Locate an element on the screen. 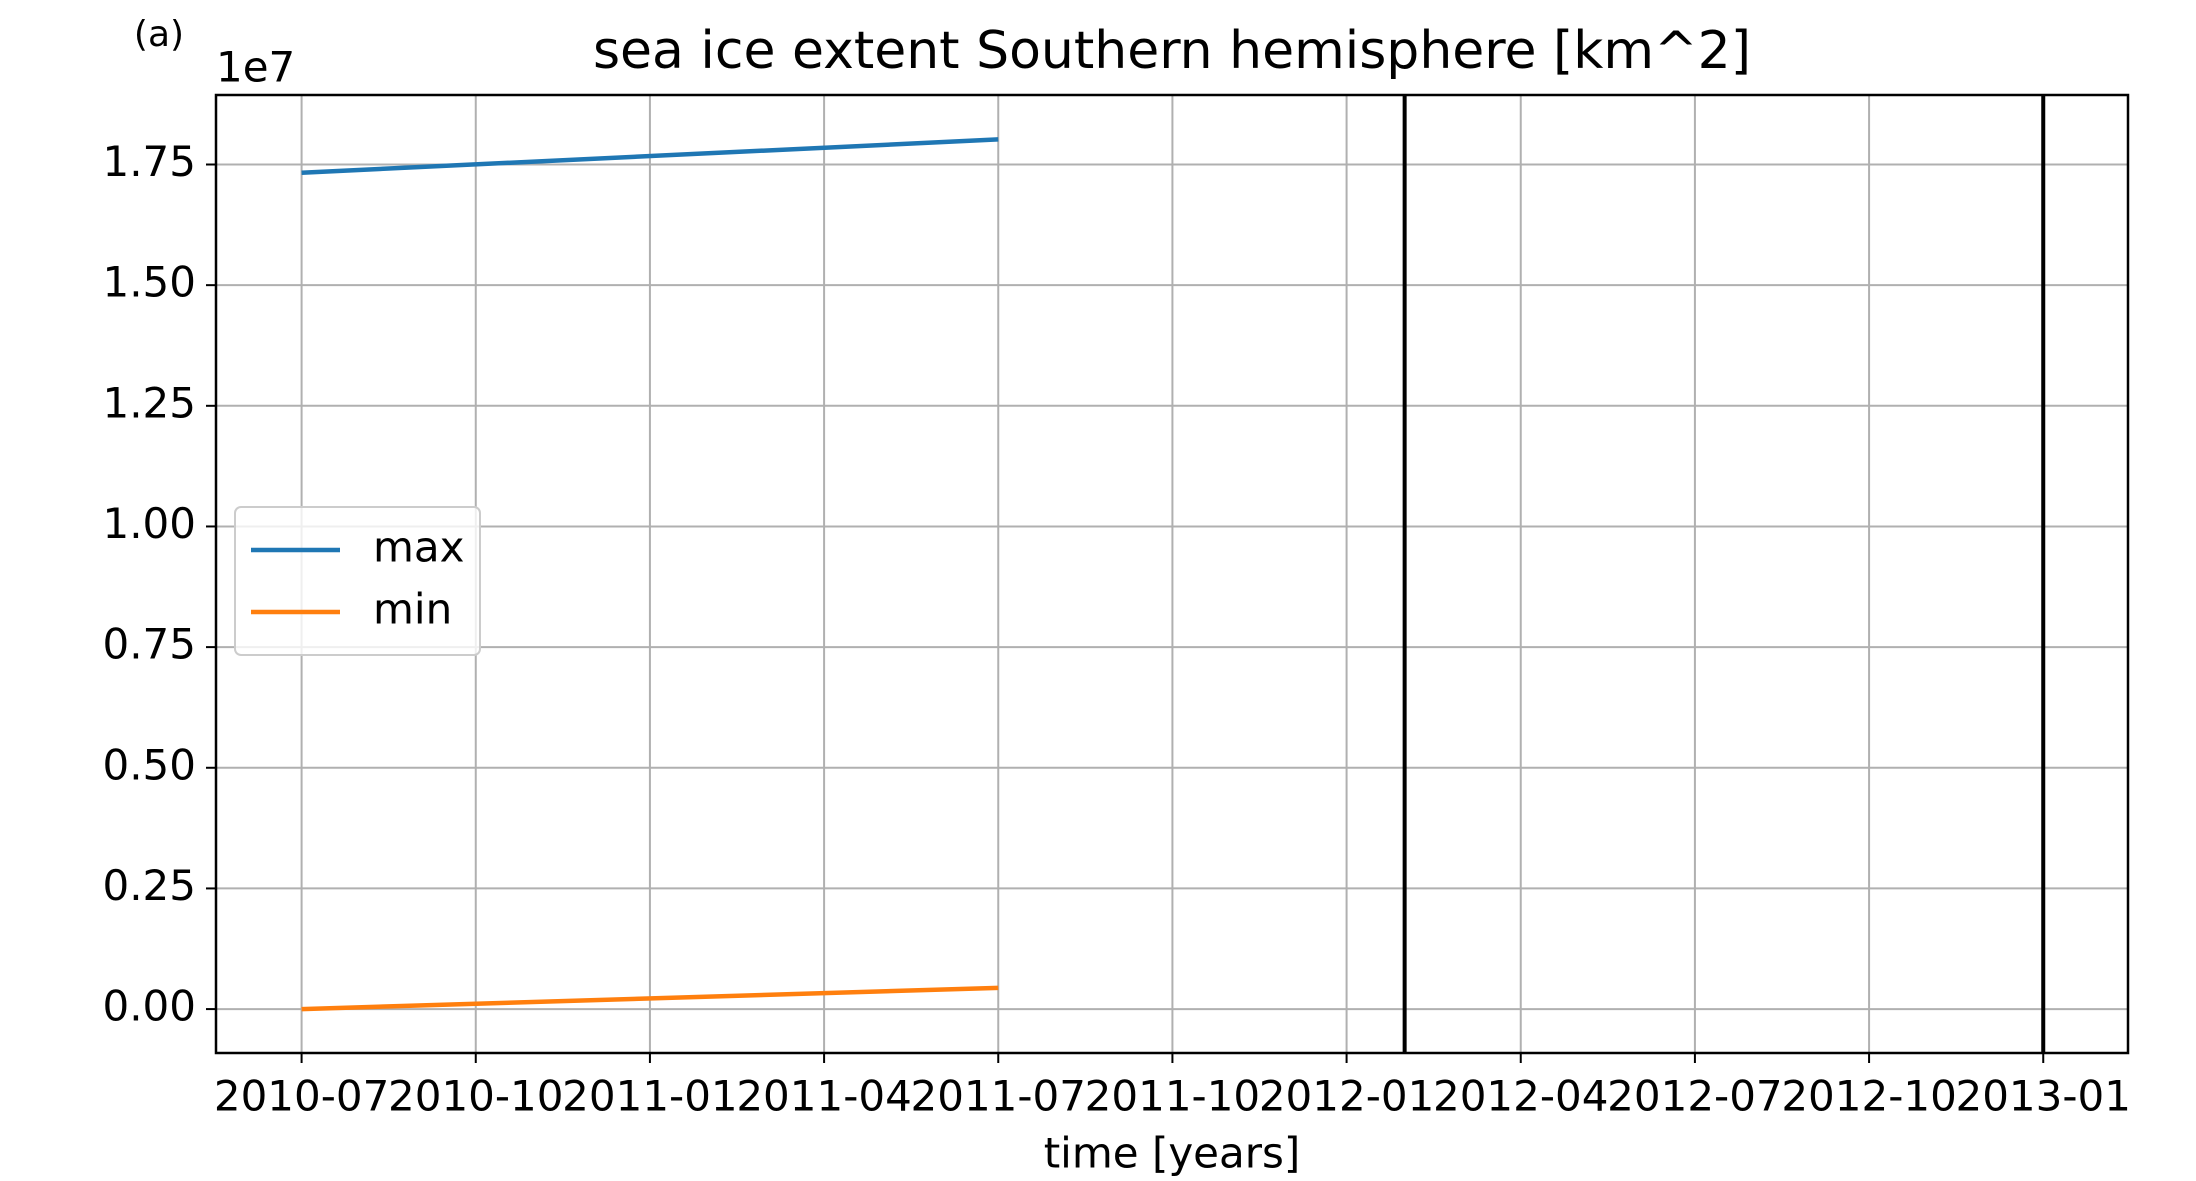 This screenshot has height=1181, width=2196. y-tick-label: 0.75 is located at coordinates (149, 644).